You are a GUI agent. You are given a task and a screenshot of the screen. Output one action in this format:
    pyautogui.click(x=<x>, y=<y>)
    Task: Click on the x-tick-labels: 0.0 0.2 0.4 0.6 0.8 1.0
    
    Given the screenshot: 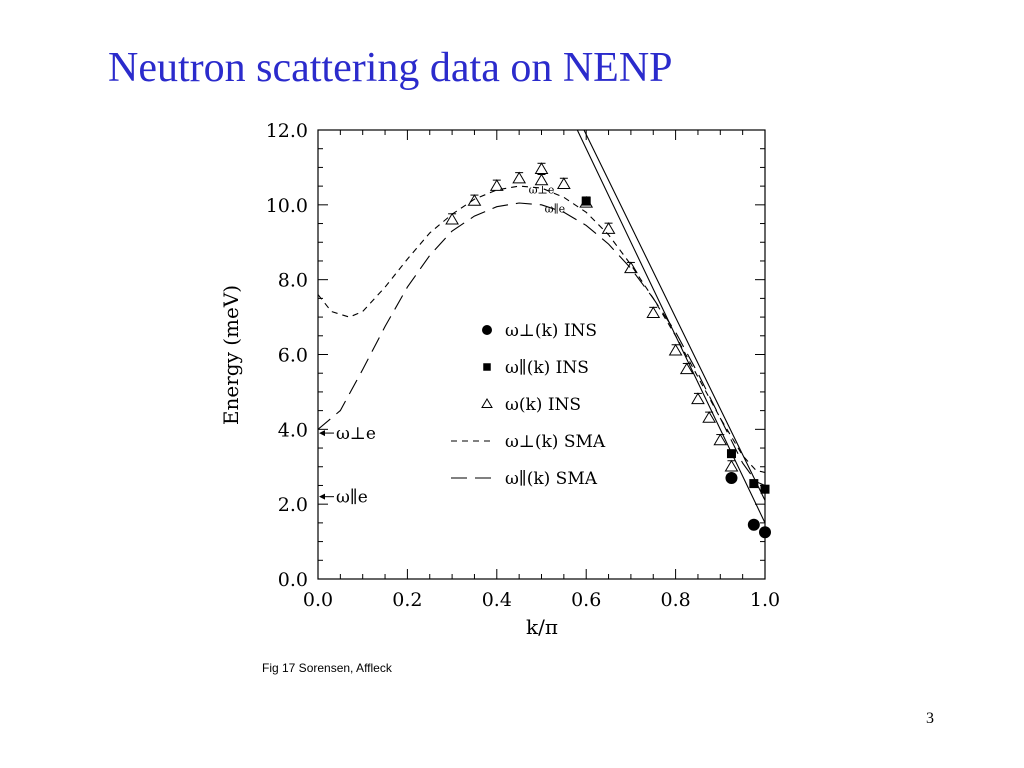 What is the action you would take?
    pyautogui.click(x=541, y=600)
    